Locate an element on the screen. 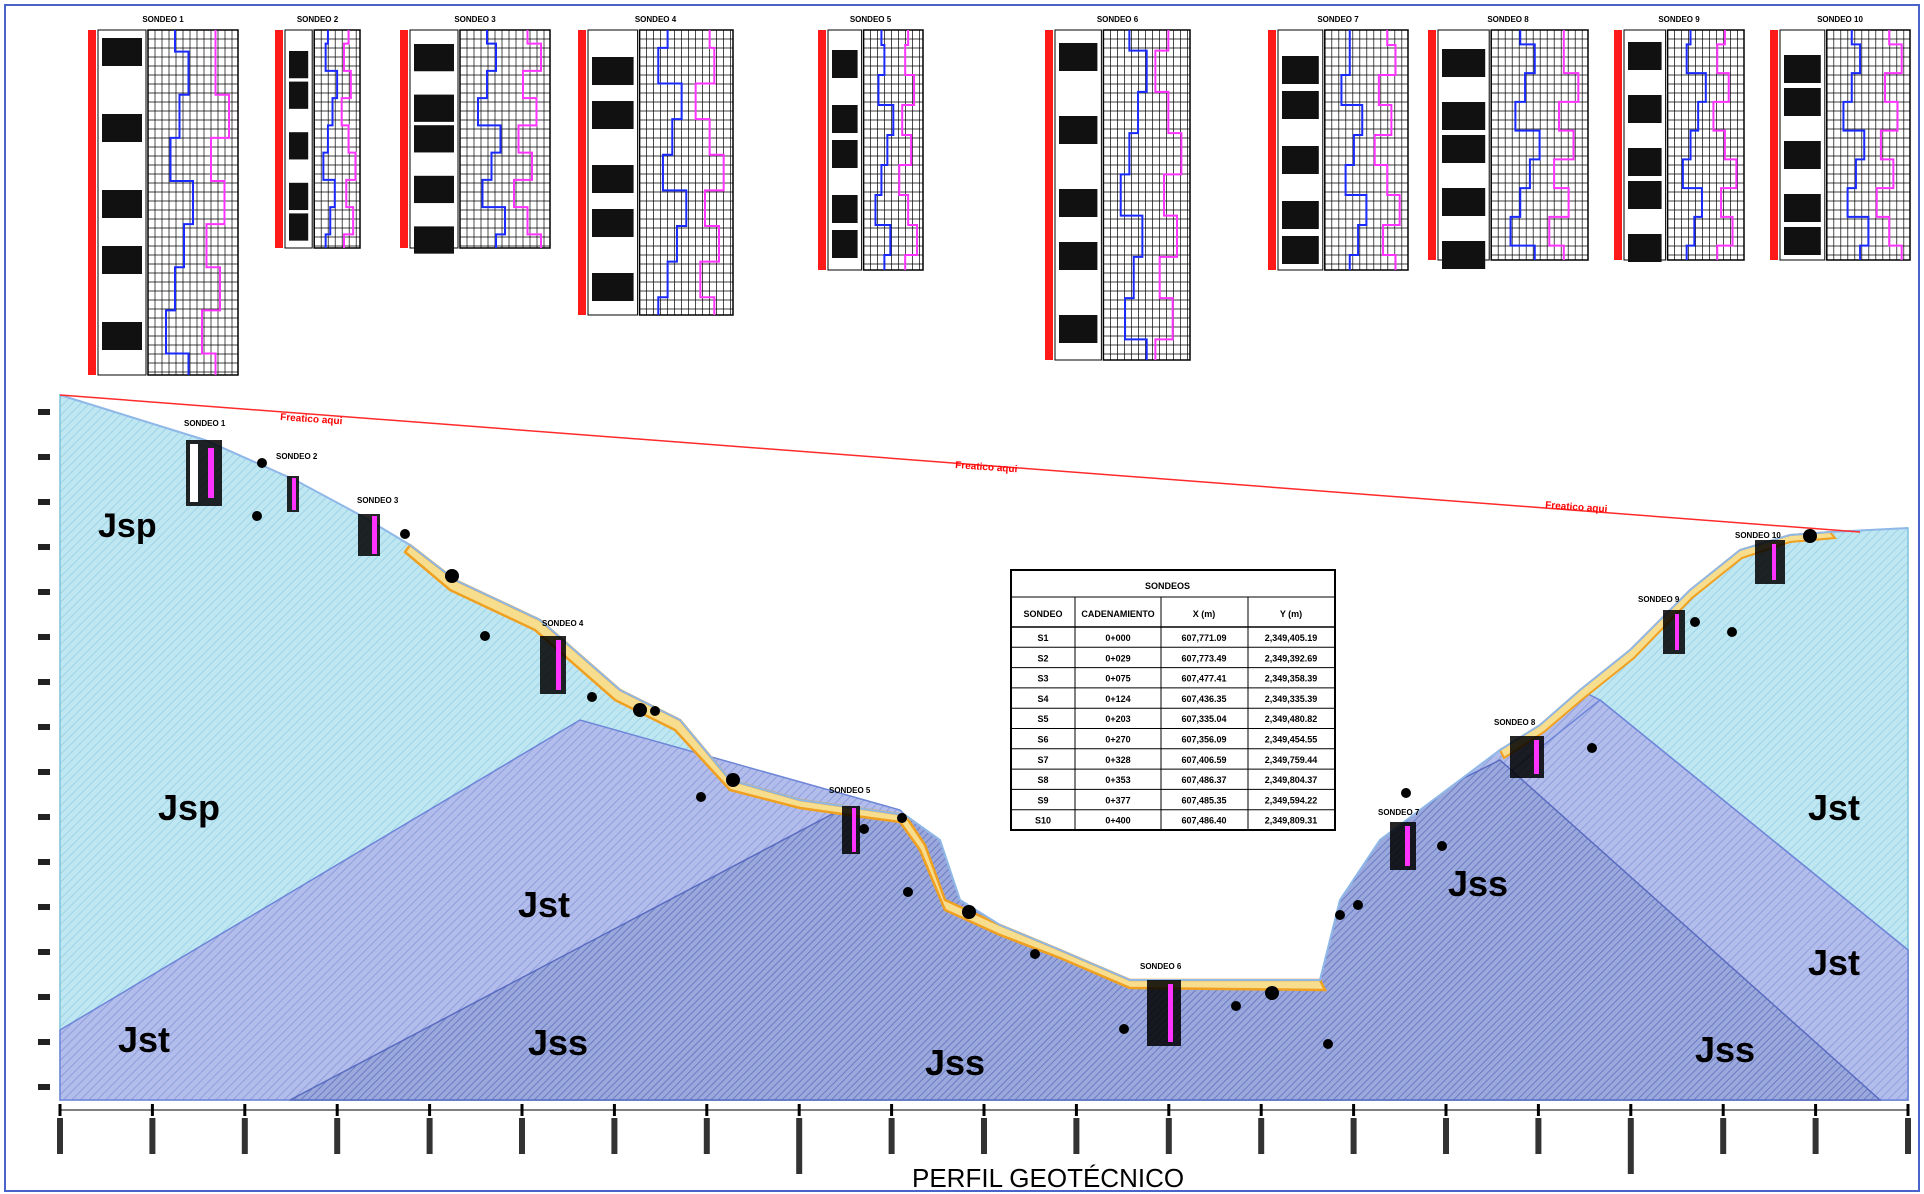 This screenshot has width=1924, height=1194. left-axis-ticks is located at coordinates (44, 749).